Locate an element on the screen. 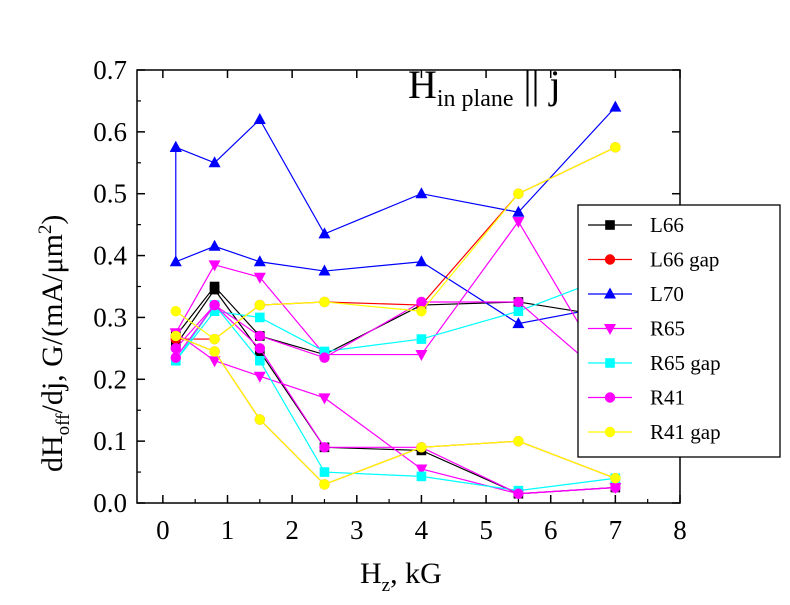 The width and height of the screenshot is (790, 605). y-tick-label: 0.5 is located at coordinates (110, 194).